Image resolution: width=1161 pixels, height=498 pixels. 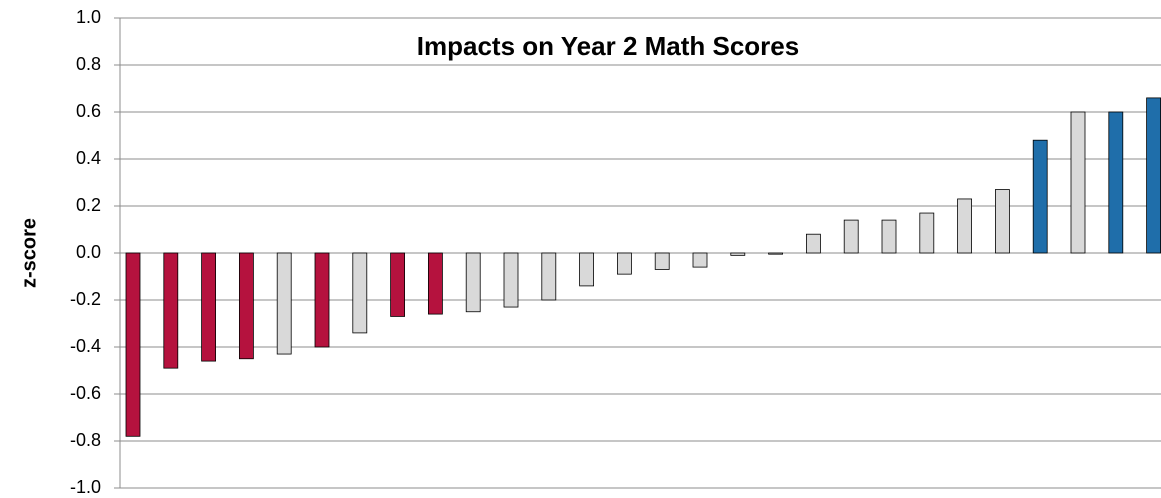 I want to click on y-tick-label: -0.4, so click(x=85, y=346).